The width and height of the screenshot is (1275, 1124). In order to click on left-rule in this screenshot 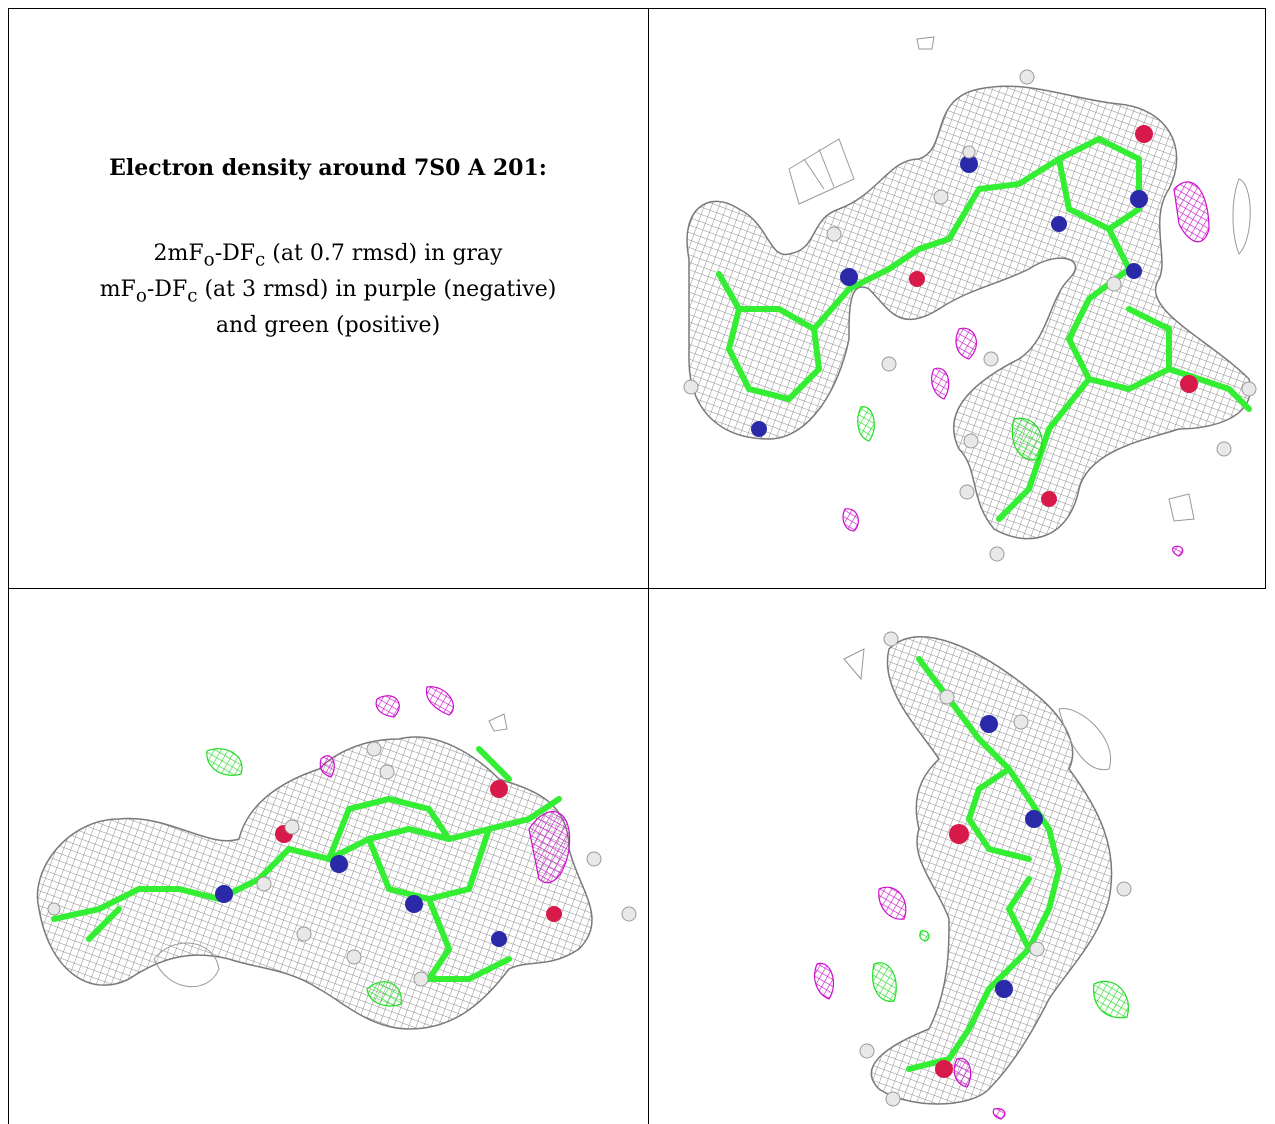, I will do `click(8, 566)`.